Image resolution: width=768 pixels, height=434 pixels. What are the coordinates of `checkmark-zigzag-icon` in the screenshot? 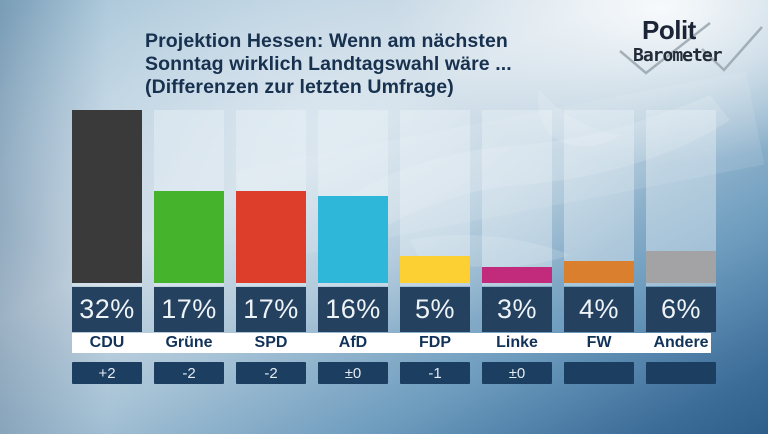 It's located at (691, 48).